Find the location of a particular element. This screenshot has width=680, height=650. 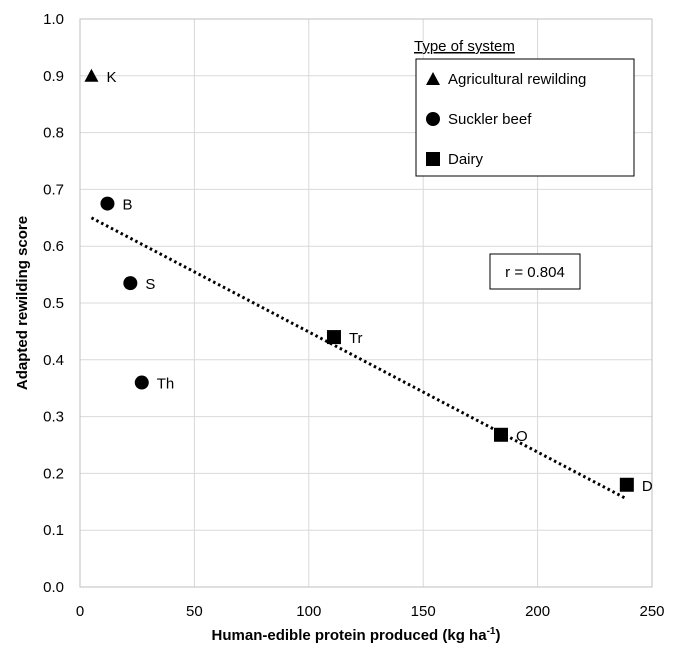

correlation-box is located at coordinates (535, 271).